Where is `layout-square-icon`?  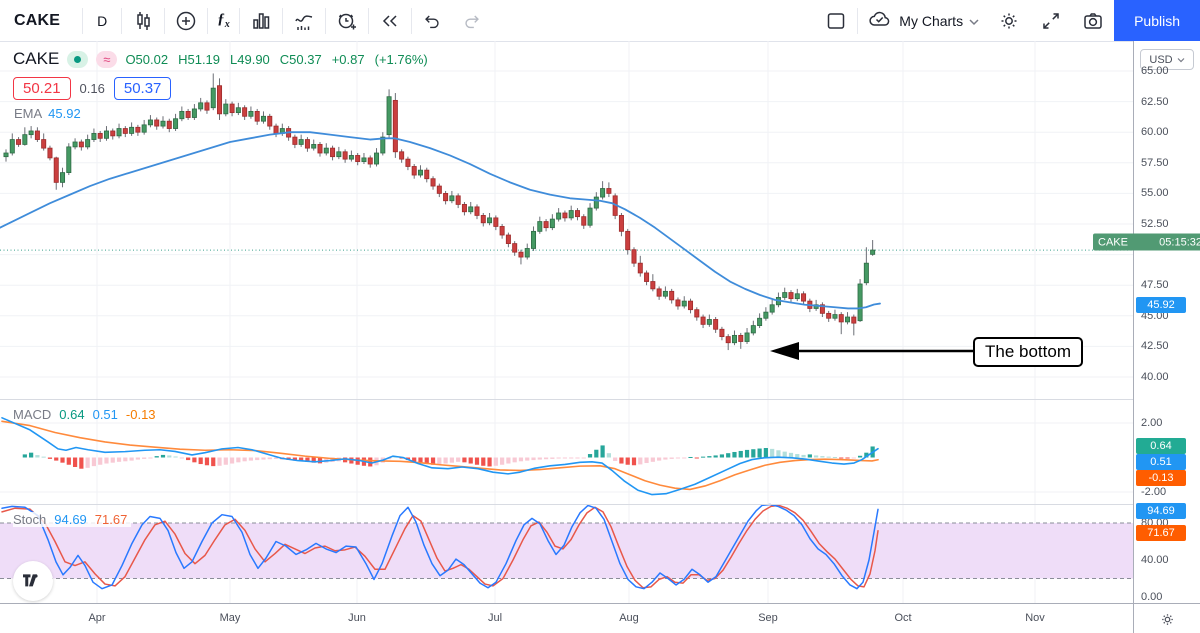
layout-square-icon is located at coordinates (836, 21).